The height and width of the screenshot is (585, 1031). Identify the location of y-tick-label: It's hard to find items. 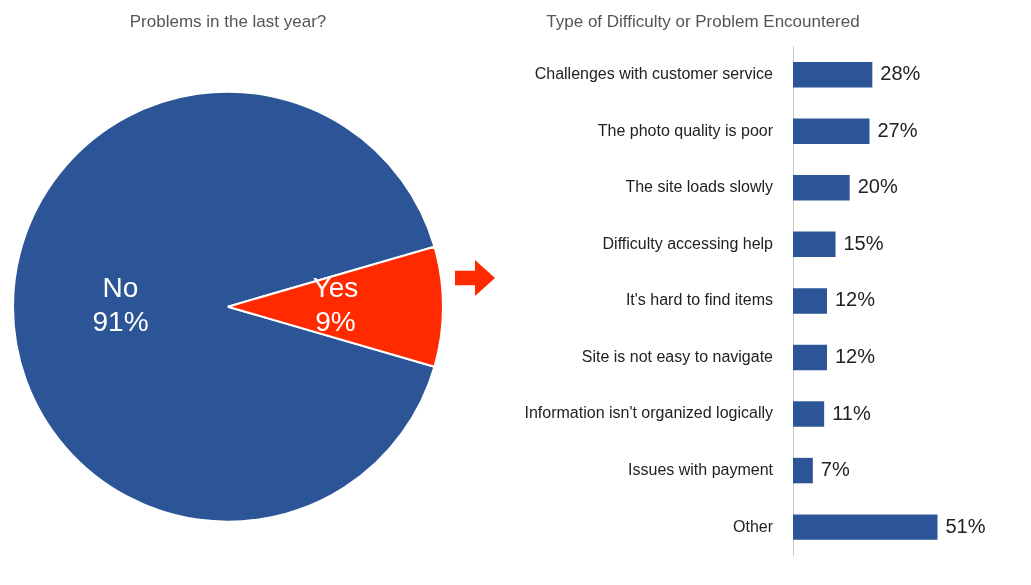
(699, 300).